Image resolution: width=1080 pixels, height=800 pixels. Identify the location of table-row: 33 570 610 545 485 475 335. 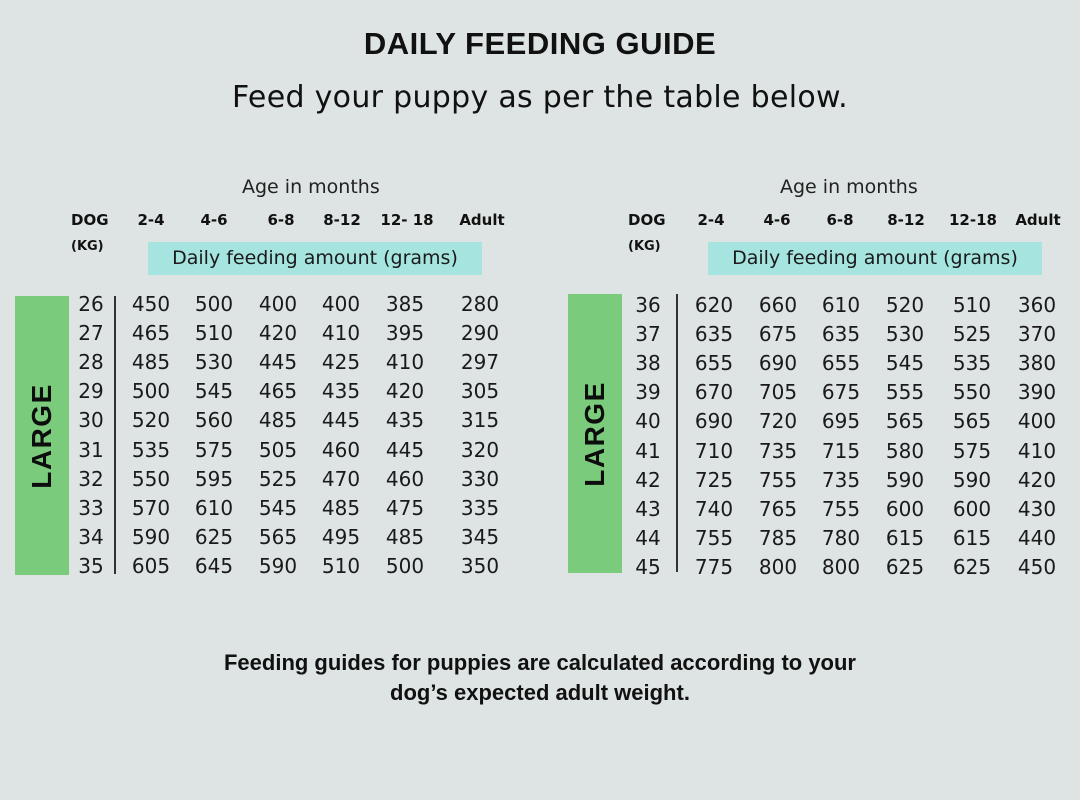
(540, 510).